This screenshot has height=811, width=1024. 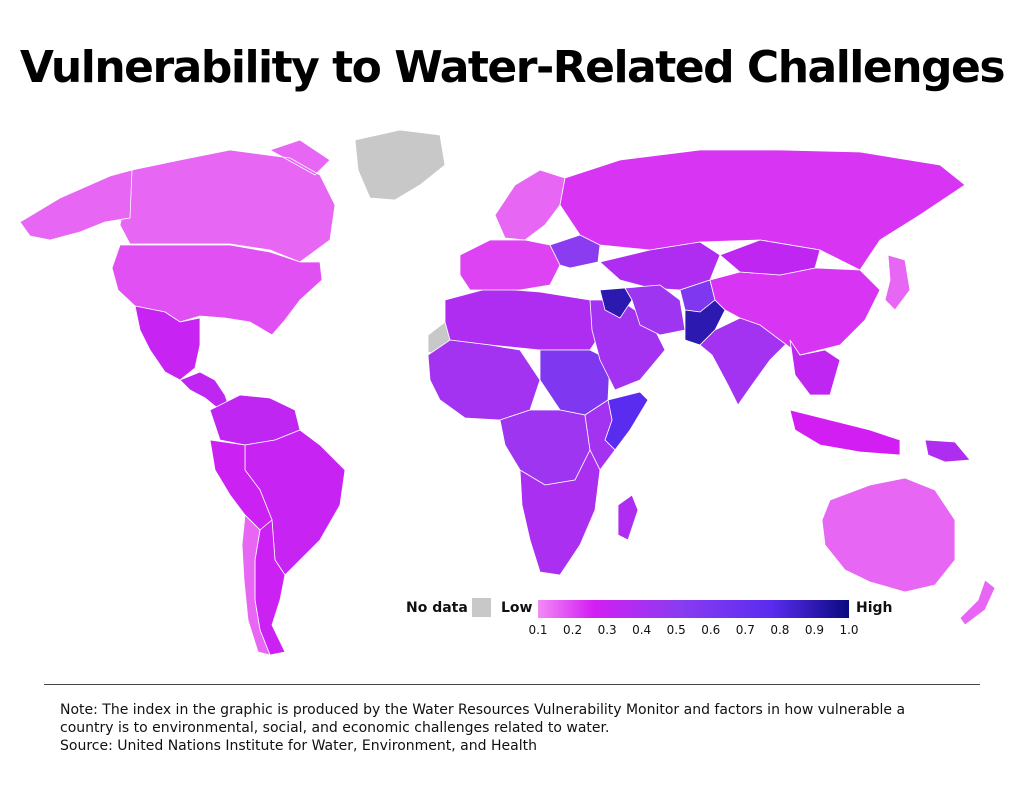 What do you see at coordinates (481, 607) in the screenshot?
I see `legend-no-data-swatch` at bounding box center [481, 607].